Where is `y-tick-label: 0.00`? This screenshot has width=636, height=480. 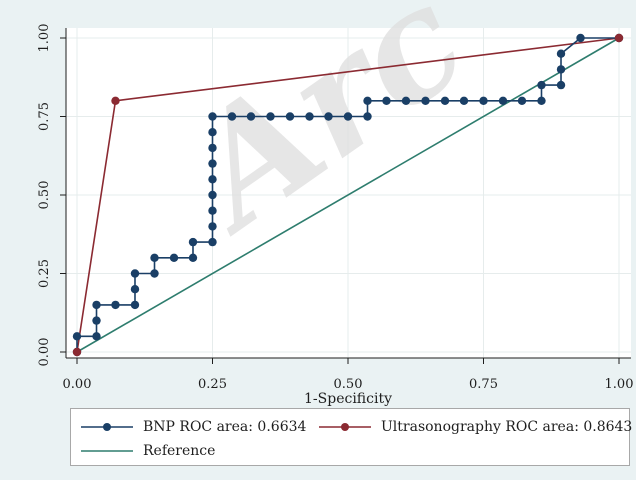
y-tick-label: 0.00 is located at coordinates (44, 352).